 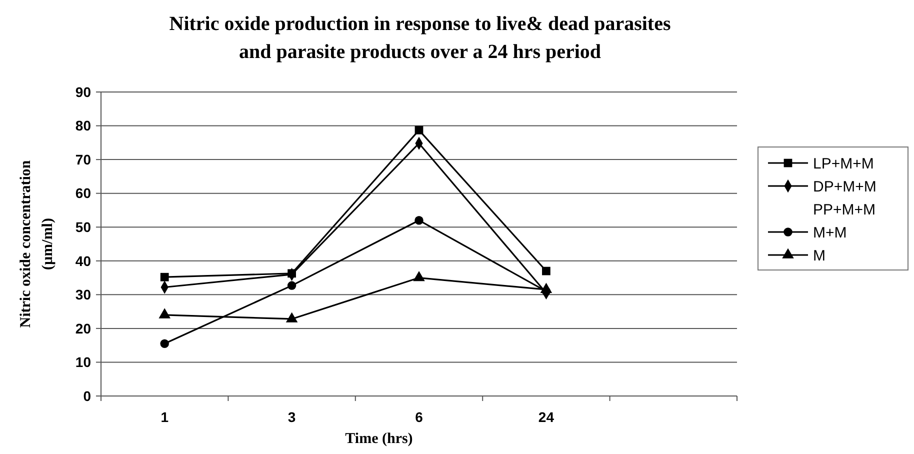 I want to click on x-axis-title: Time (hrs), so click(x=379, y=439).